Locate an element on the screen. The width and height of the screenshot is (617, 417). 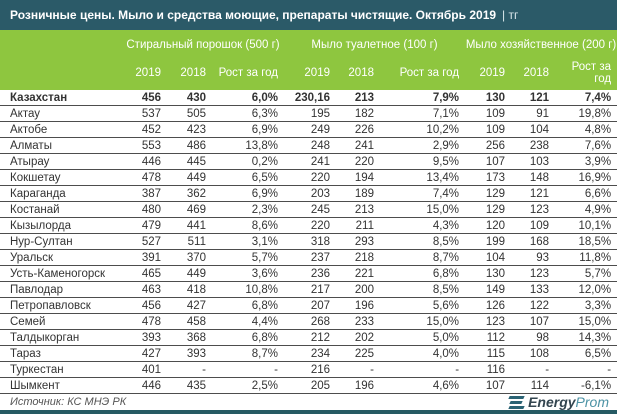
value-cell: 120 is located at coordinates (488, 225).